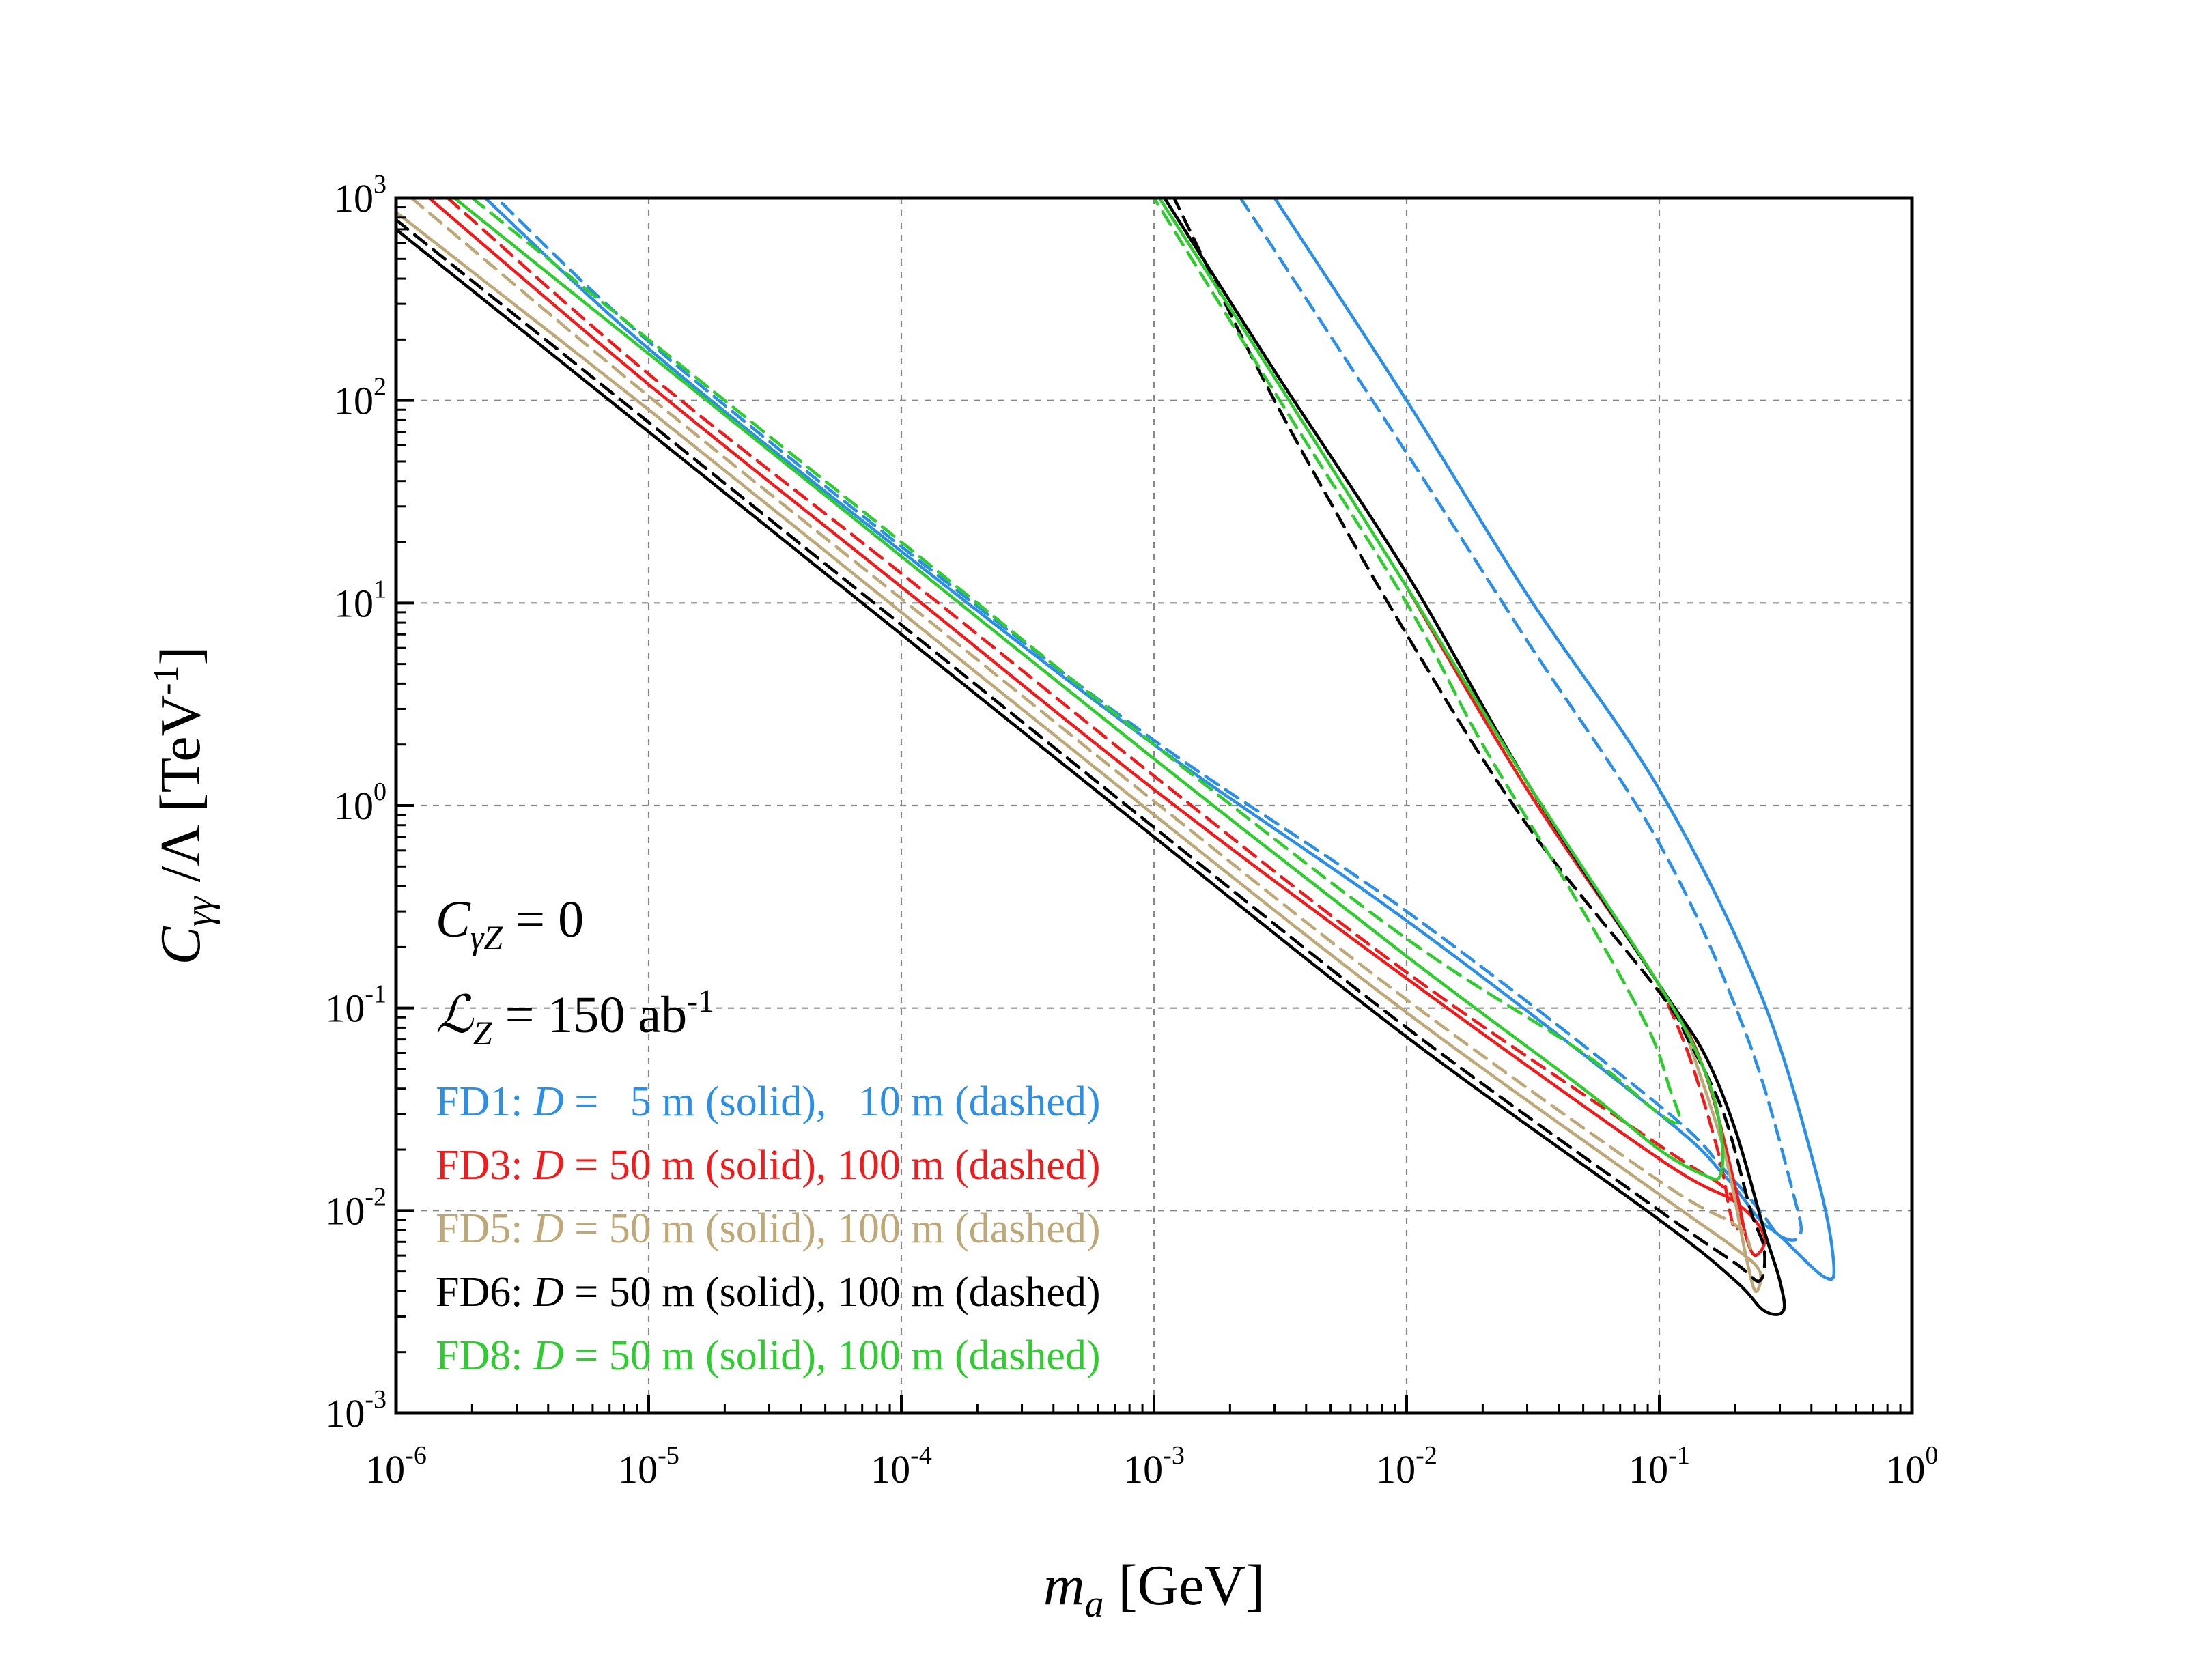  I want to click on x-tick-label: 10⁻³, so click(1154, 1466).